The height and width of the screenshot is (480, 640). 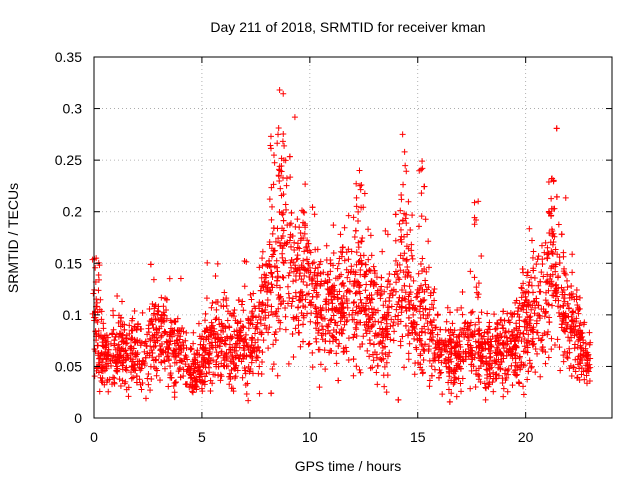 I want to click on x-tick-label: 10, so click(x=310, y=437).